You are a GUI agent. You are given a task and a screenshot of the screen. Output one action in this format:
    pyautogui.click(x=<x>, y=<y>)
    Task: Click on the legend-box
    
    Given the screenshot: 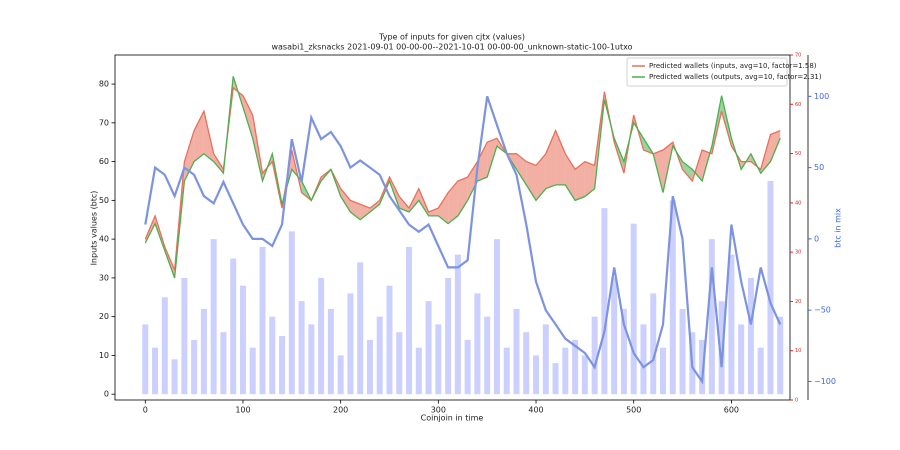 What is the action you would take?
    pyautogui.click(x=707, y=72)
    